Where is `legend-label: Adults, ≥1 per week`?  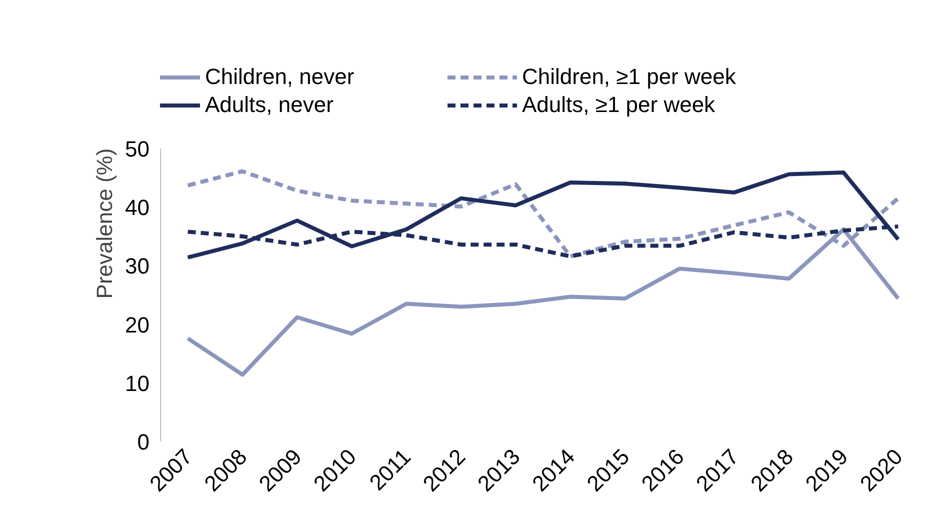 legend-label: Adults, ≥1 per week is located at coordinates (619, 105).